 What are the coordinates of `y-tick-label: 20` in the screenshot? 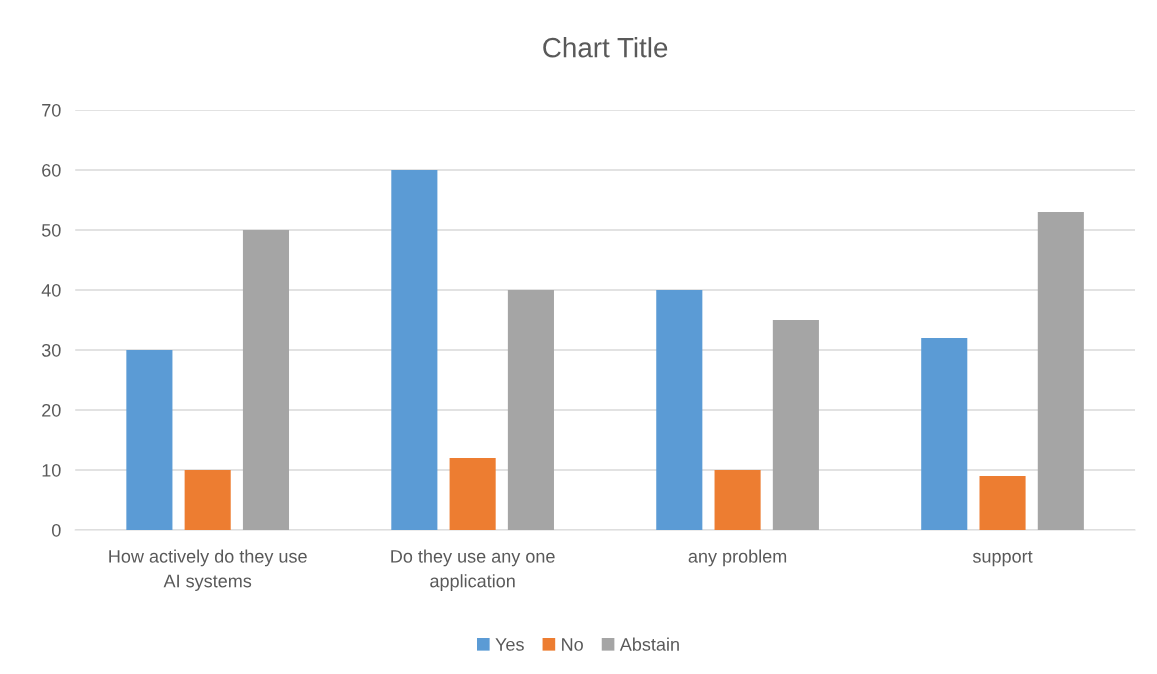 It's located at (51, 410).